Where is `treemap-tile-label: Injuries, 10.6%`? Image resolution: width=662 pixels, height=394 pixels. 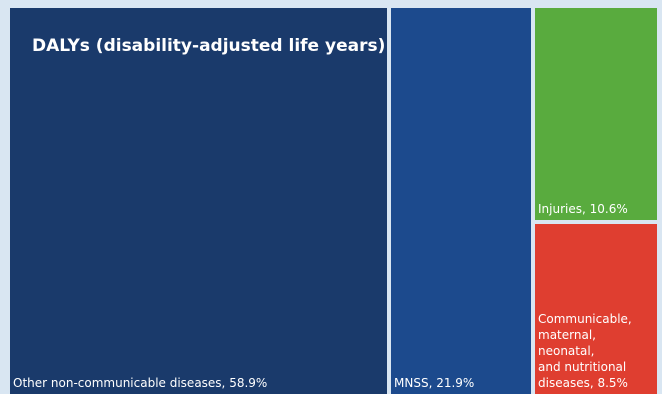 treemap-tile-label: Injuries, 10.6% is located at coordinates (583, 209).